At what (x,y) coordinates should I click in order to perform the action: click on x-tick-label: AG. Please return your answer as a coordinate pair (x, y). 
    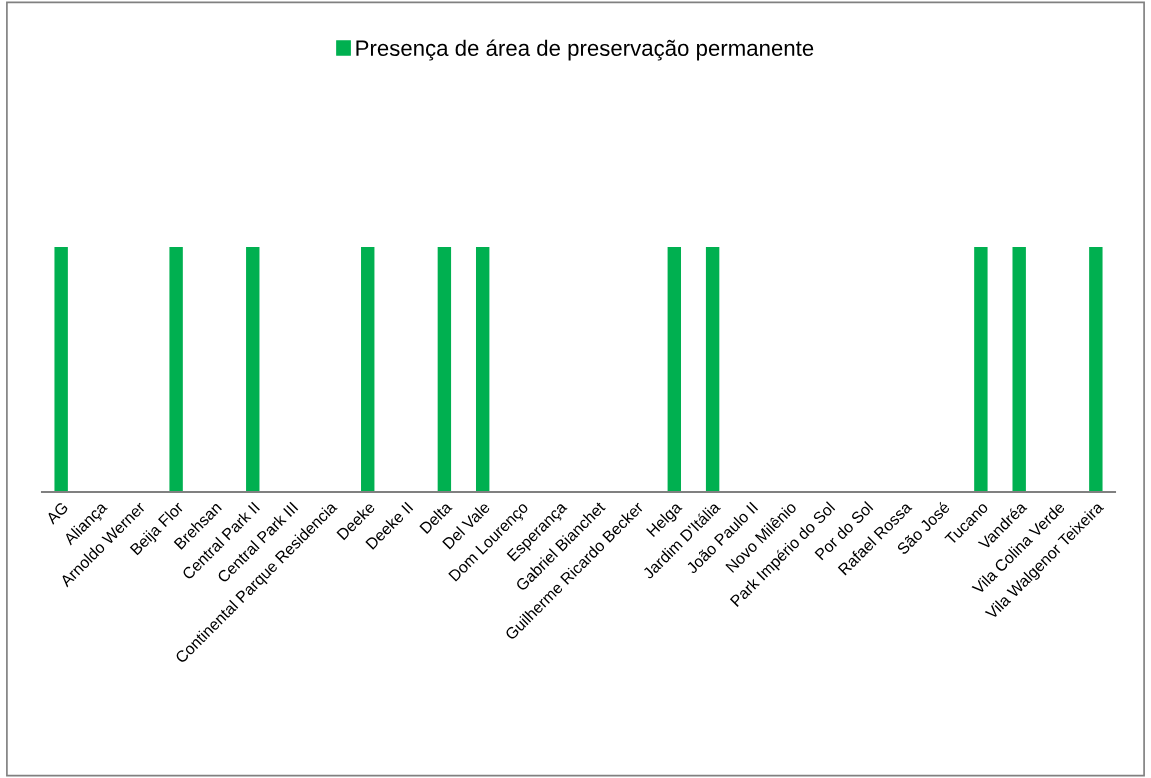
    Looking at the image, I should click on (57, 513).